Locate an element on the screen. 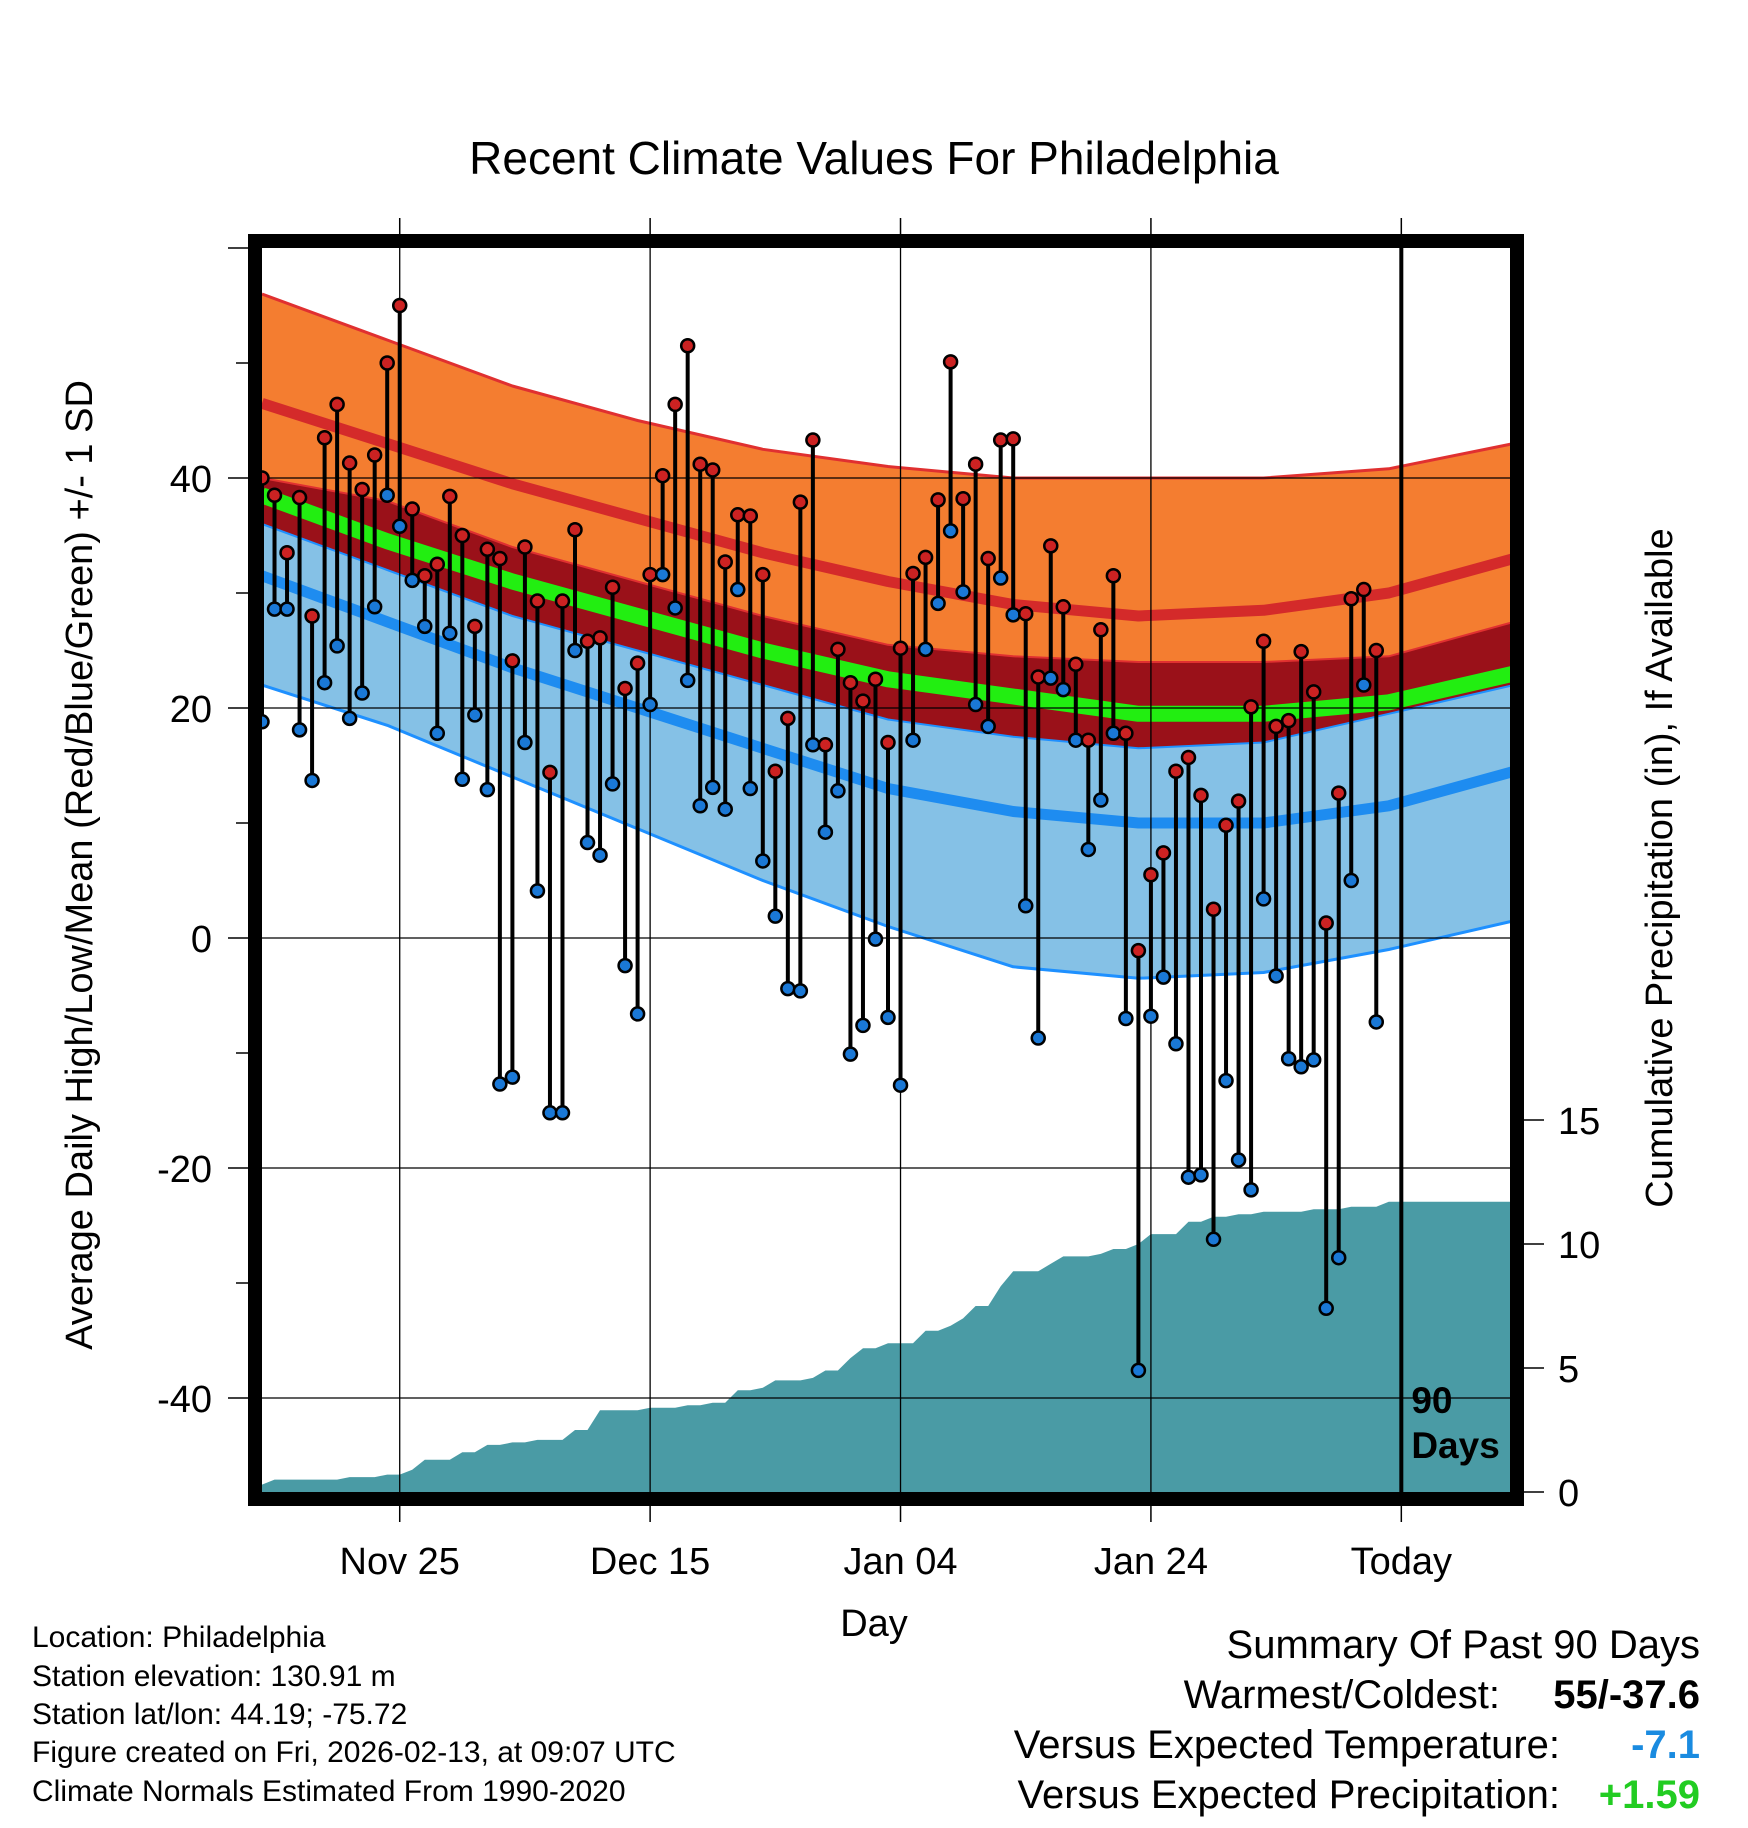 The width and height of the screenshot is (1748, 1828). x-axis-label: Day is located at coordinates (874, 1624).